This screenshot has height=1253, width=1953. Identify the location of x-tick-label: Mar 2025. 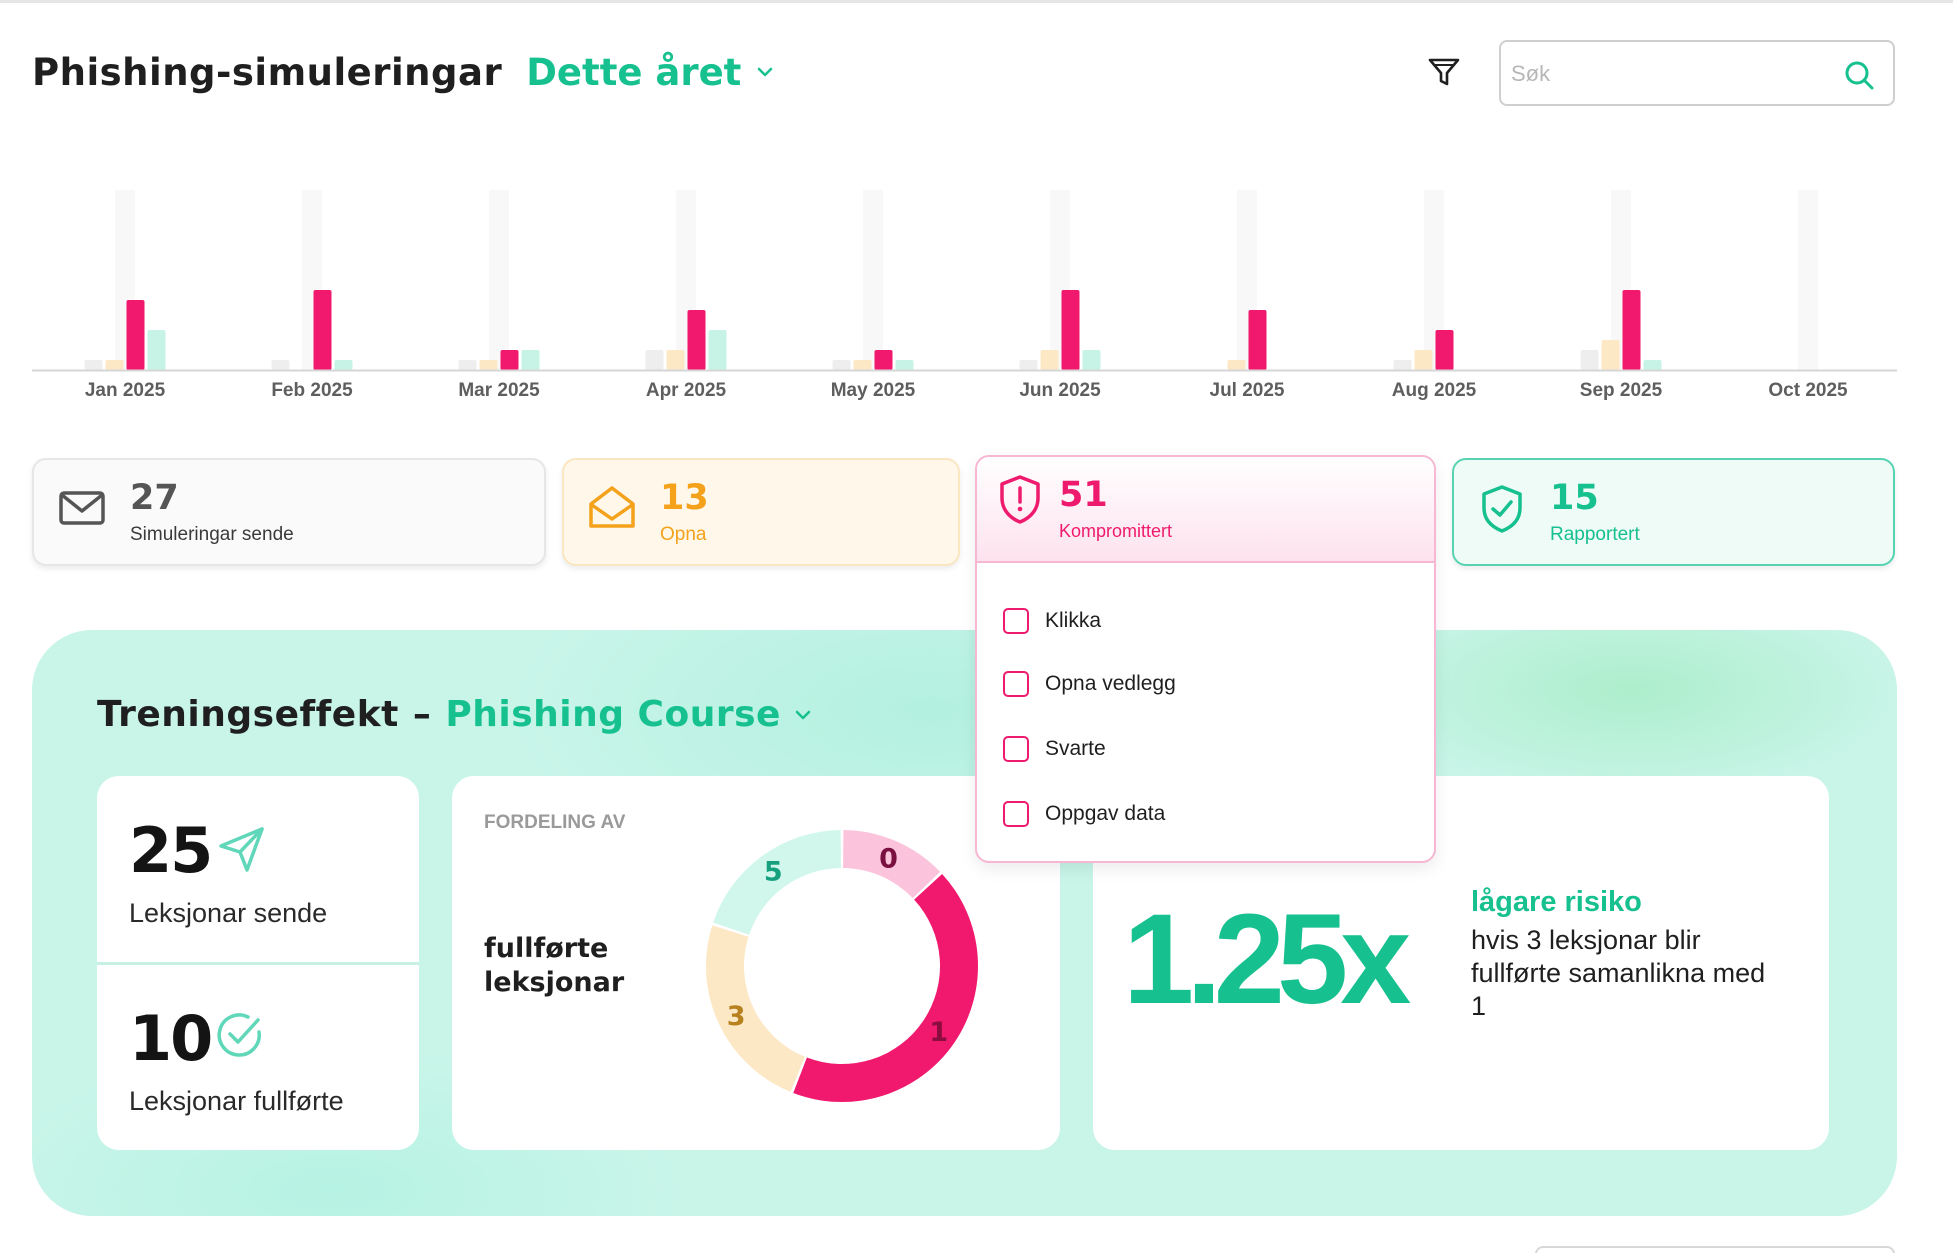
(499, 390).